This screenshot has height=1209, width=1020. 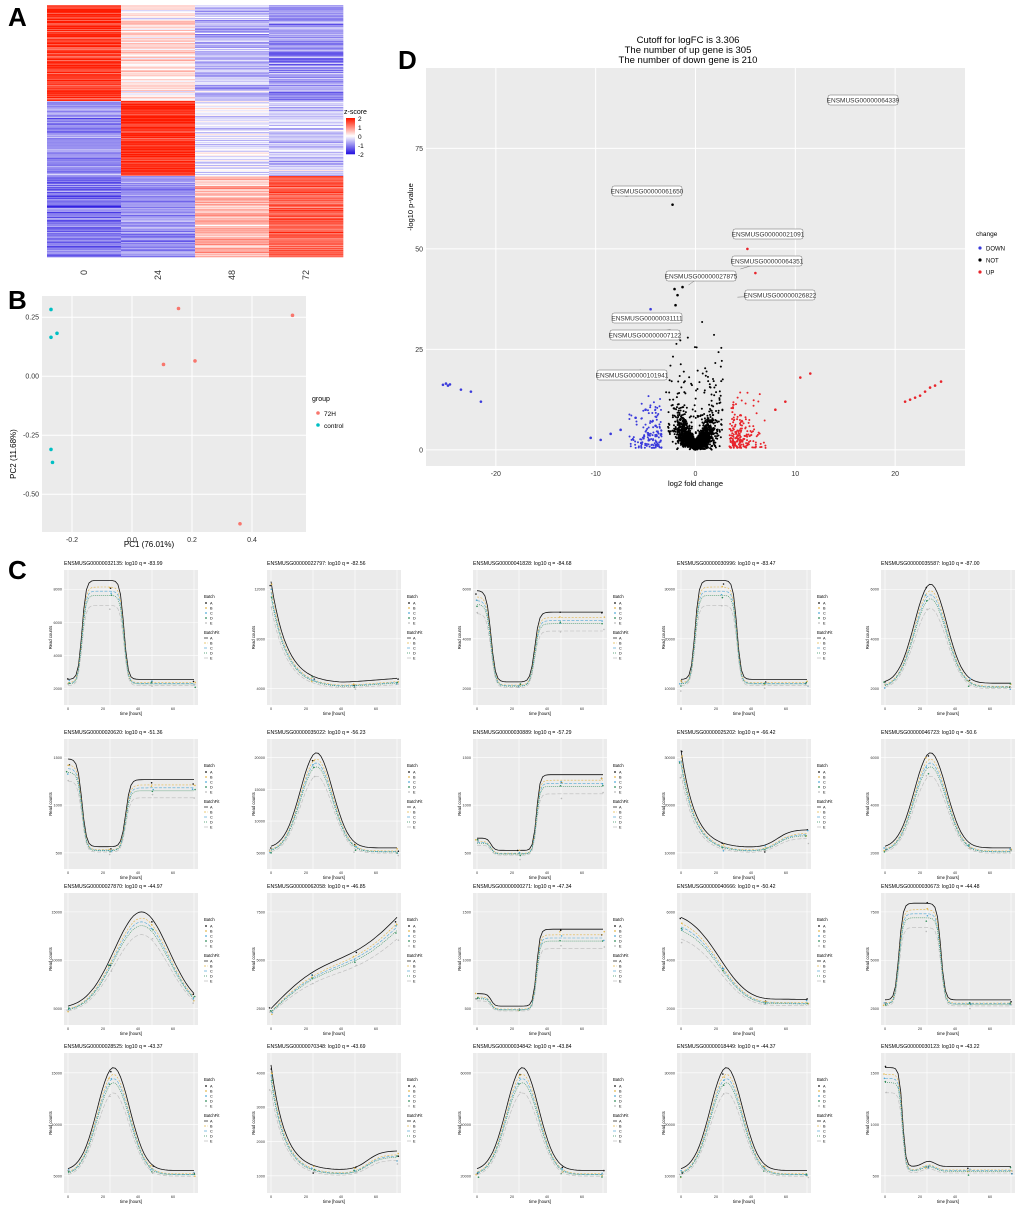 What do you see at coordinates (138, 873) in the screenshot?
I see `x-tick-label: 40` at bounding box center [138, 873].